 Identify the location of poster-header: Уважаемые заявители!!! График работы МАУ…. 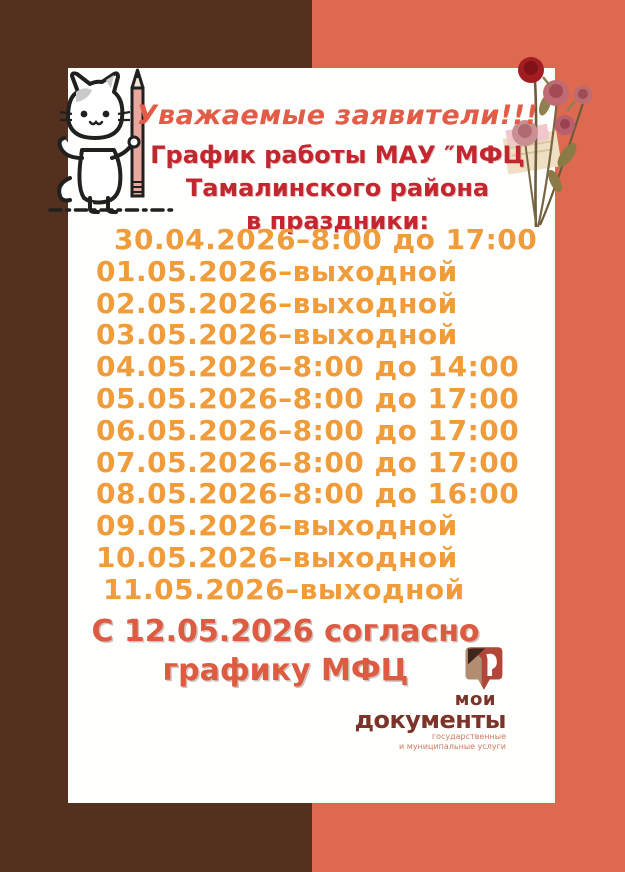
(337, 169).